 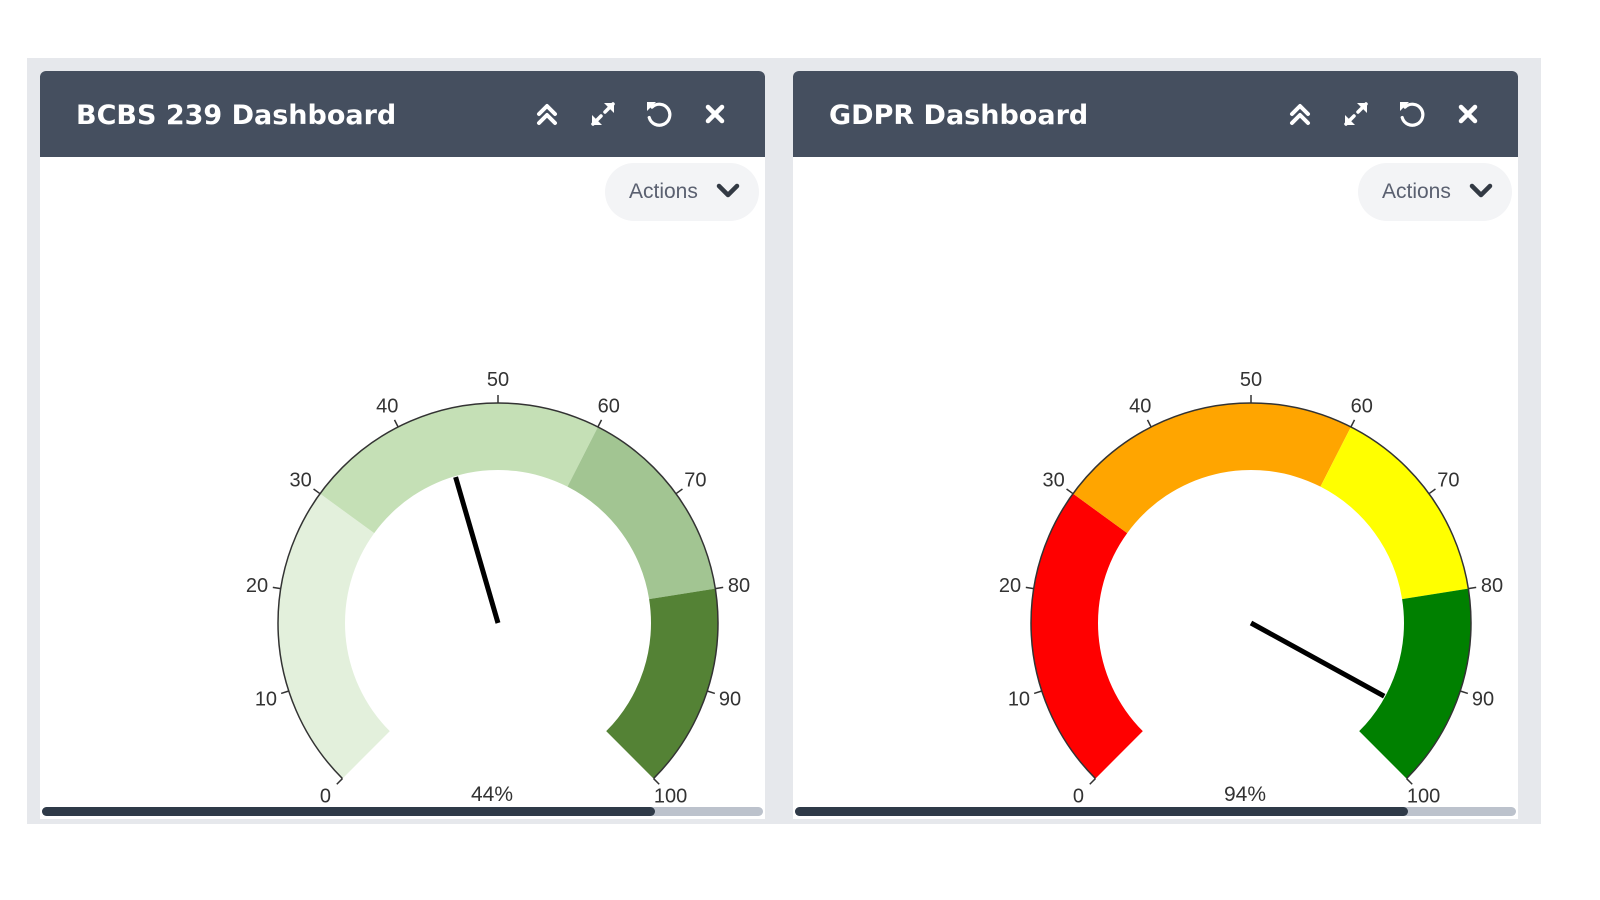 I want to click on panel-header: GDPR Dashboard, so click(x=1155, y=114).